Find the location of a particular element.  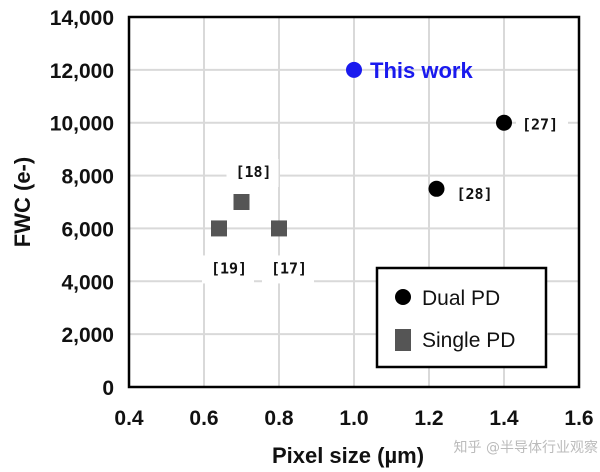

x-tick-label: 1.6 is located at coordinates (578, 418).